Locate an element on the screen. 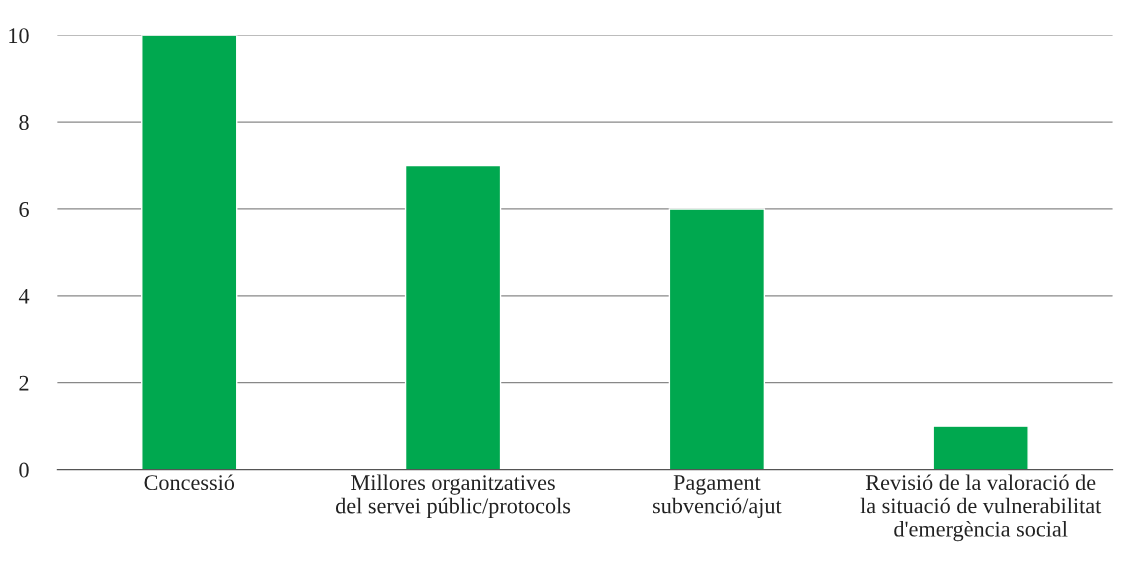  y-tick-label: 0 is located at coordinates (24, 470).